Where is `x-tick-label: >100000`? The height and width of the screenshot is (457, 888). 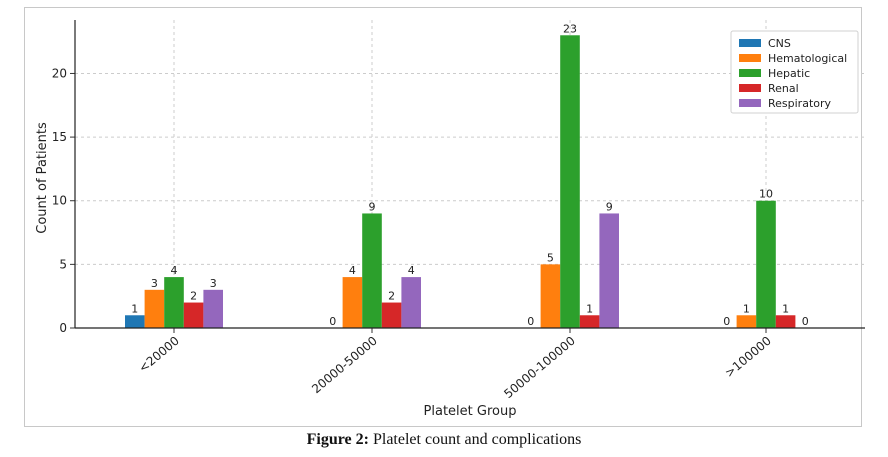 x-tick-label: >100000 is located at coordinates (748, 357).